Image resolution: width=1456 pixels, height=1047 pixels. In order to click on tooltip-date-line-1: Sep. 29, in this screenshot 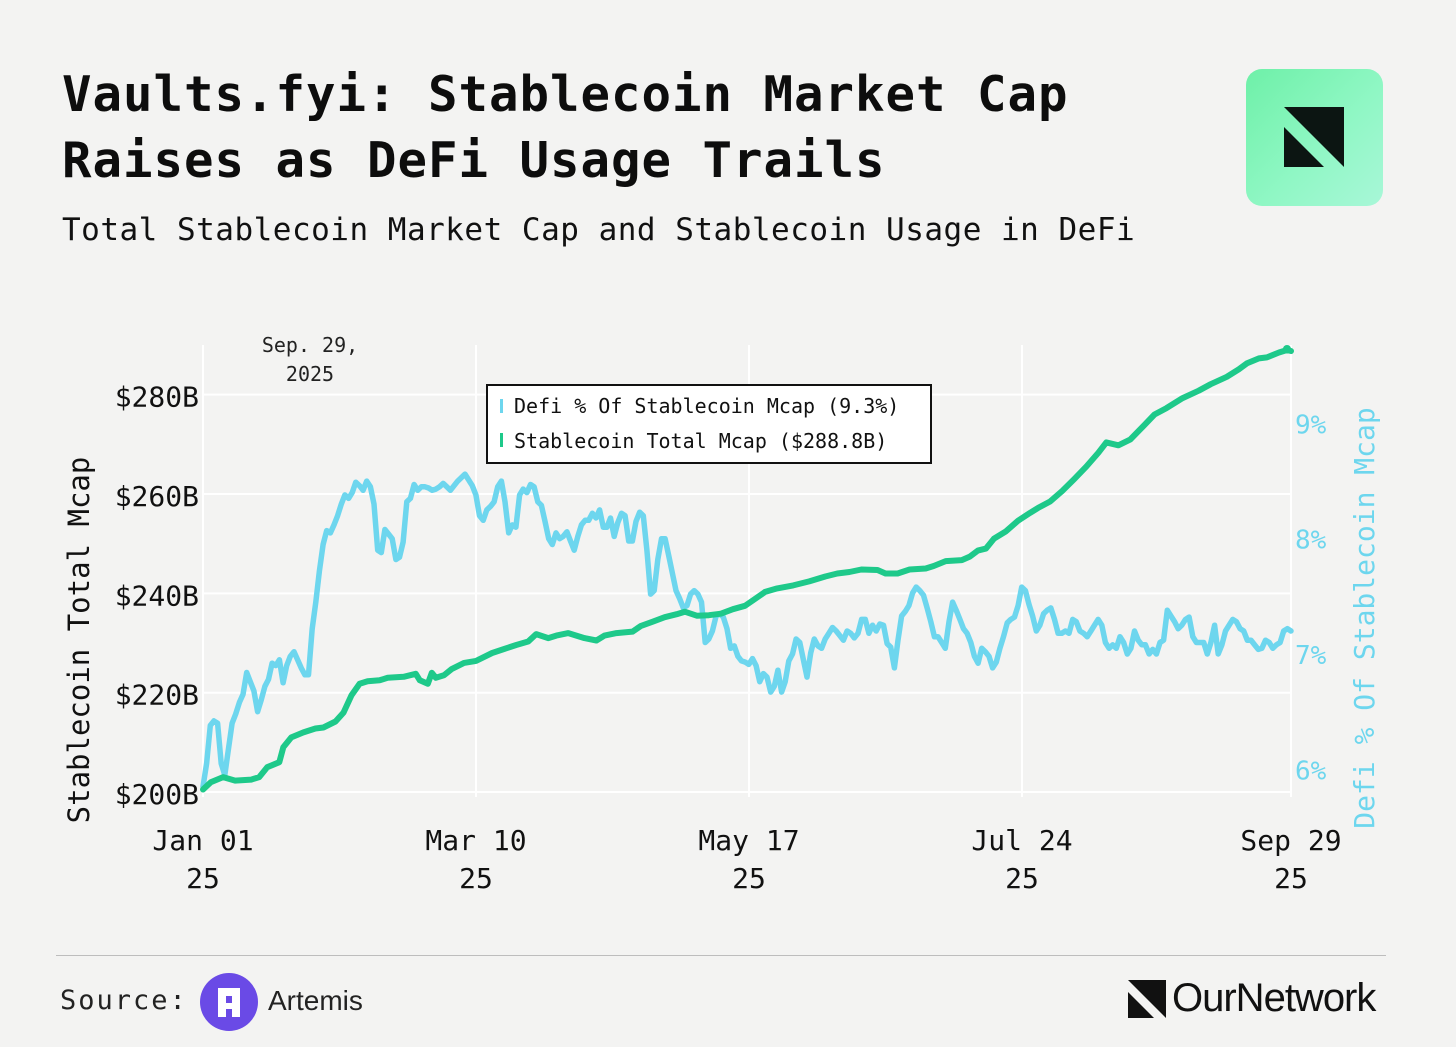, I will do `click(310, 345)`.